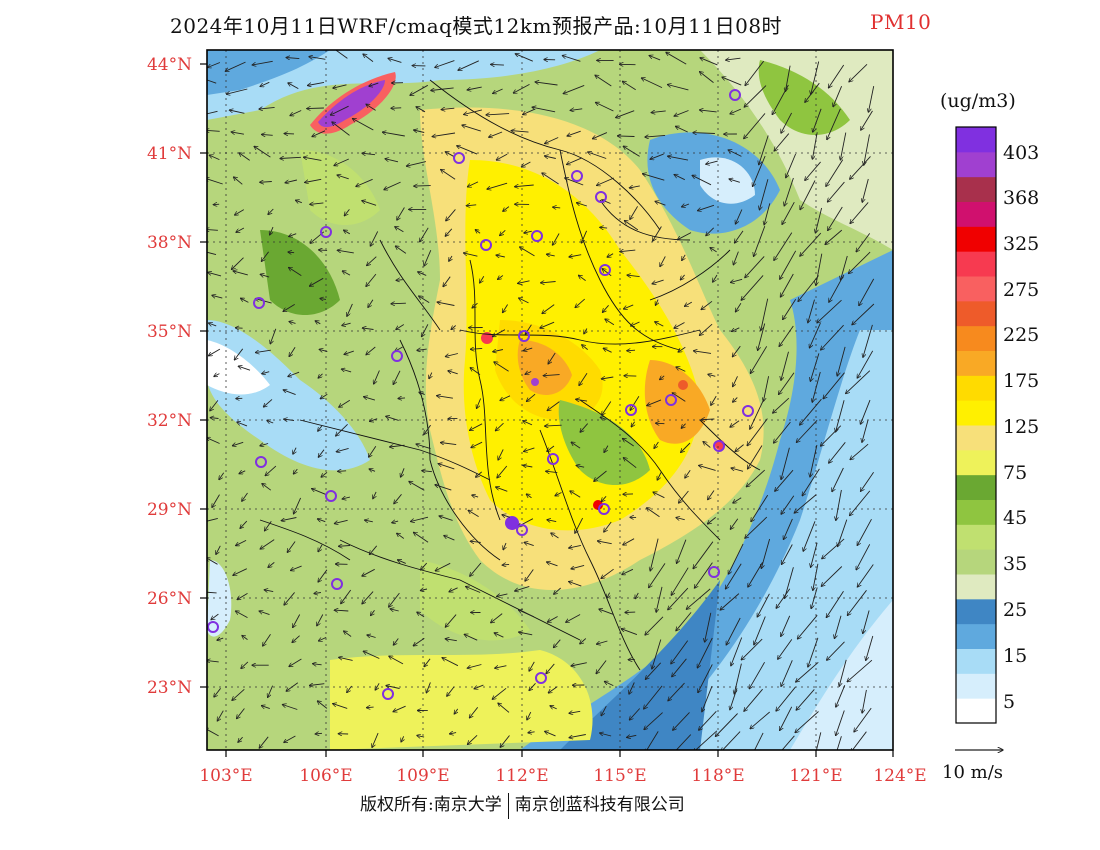  I want to click on colorbar-tick-label: 5, so click(1009, 702).